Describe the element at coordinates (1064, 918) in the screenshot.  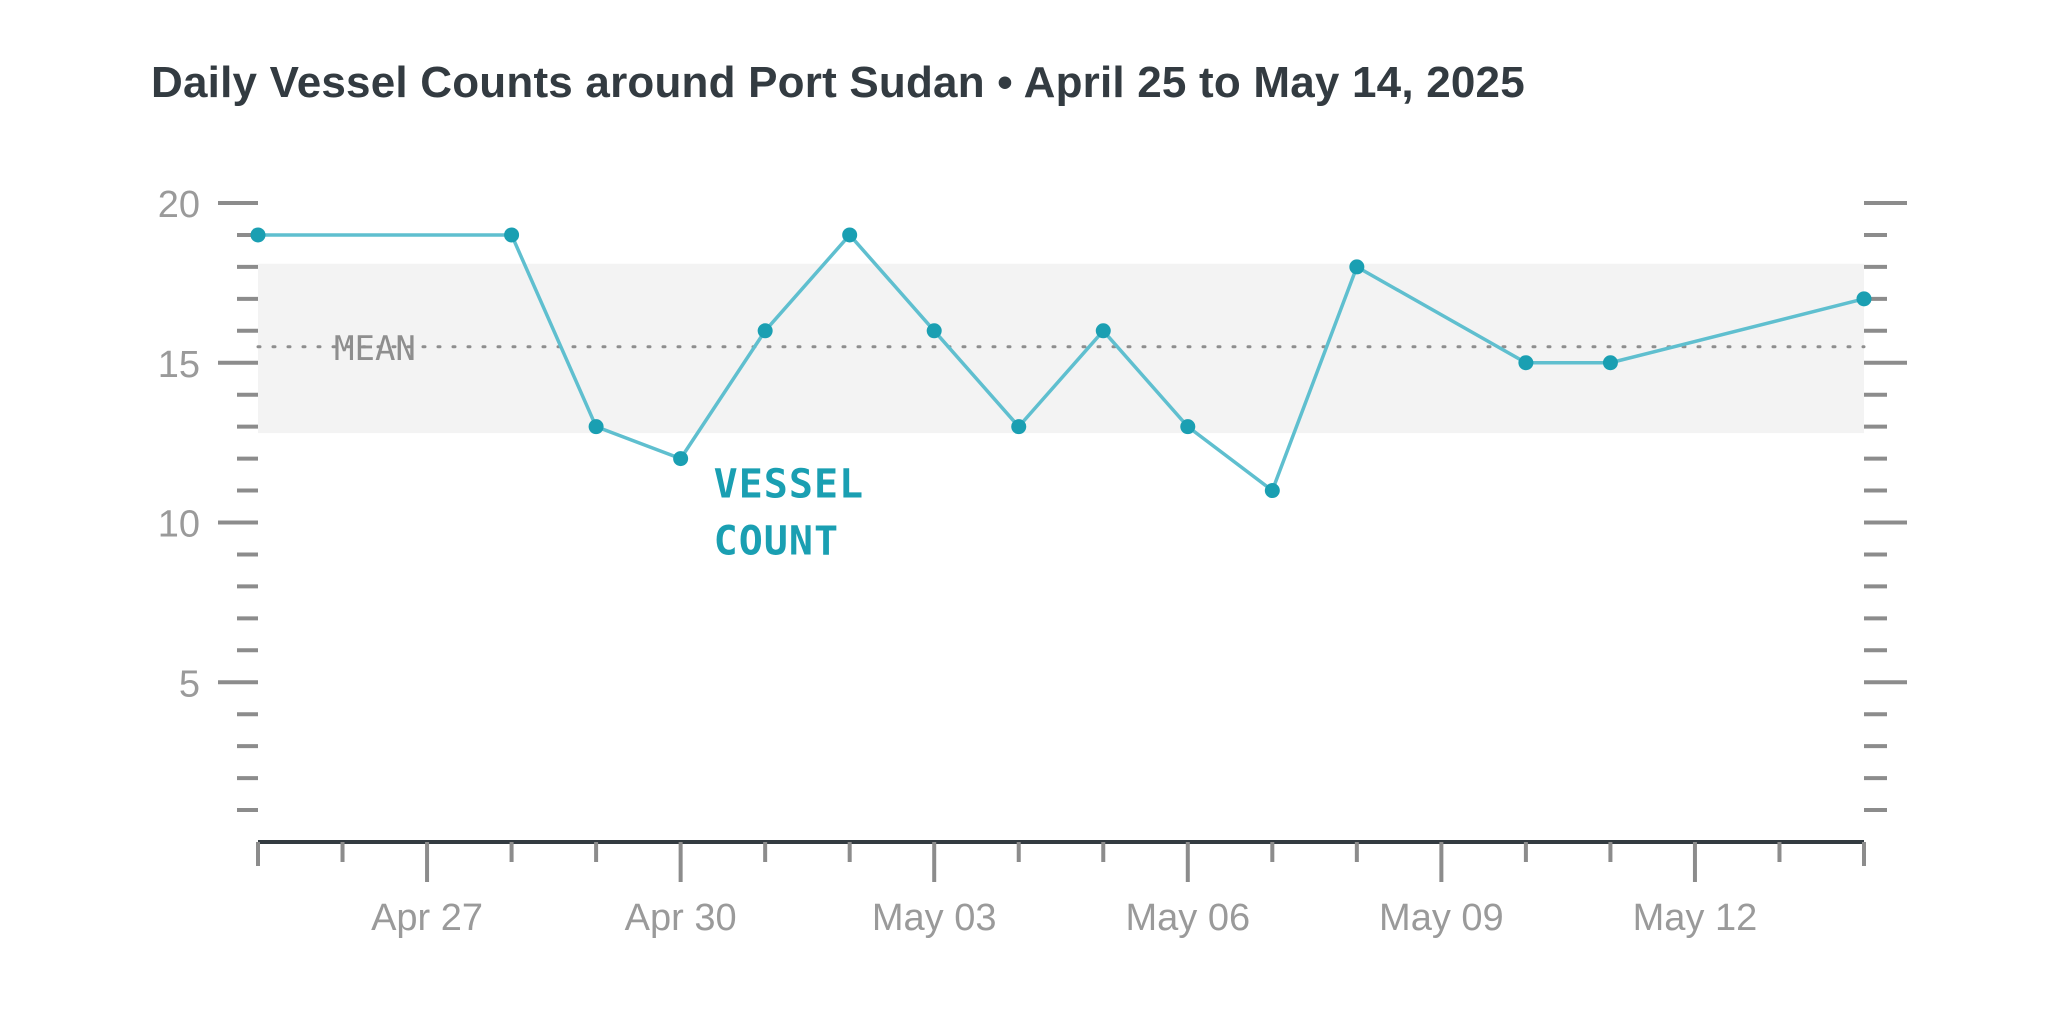
I see `x-tick-labels: Apr 27 Apr 30 May 03 May 06 May 09 May 12` at that location.